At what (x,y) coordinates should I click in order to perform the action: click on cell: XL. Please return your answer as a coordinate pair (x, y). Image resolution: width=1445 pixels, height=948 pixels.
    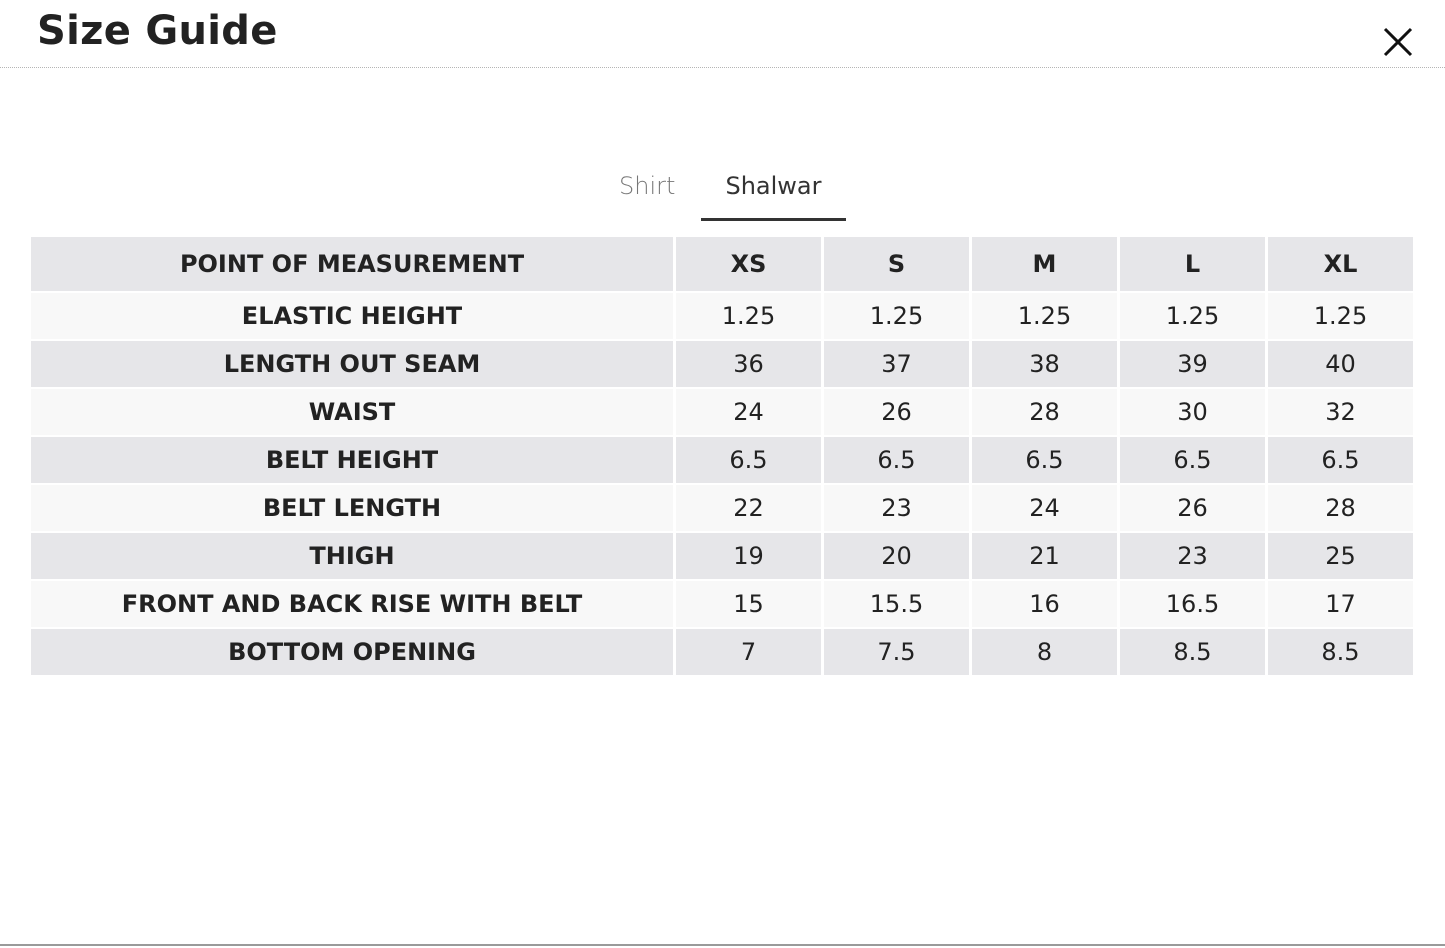
    Looking at the image, I should click on (1340, 264).